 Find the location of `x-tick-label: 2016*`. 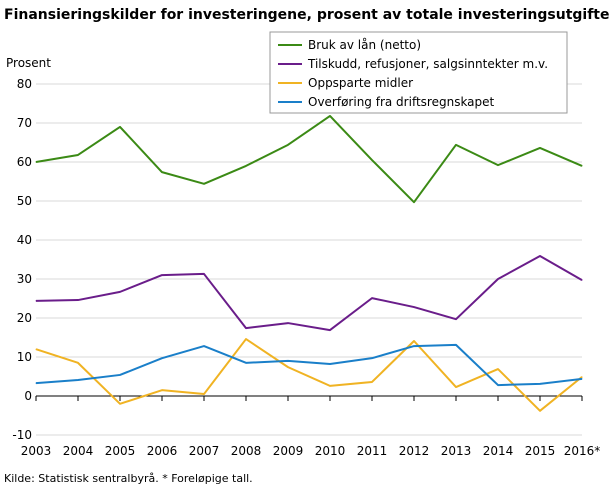

x-tick-label: 2016* is located at coordinates (582, 451).